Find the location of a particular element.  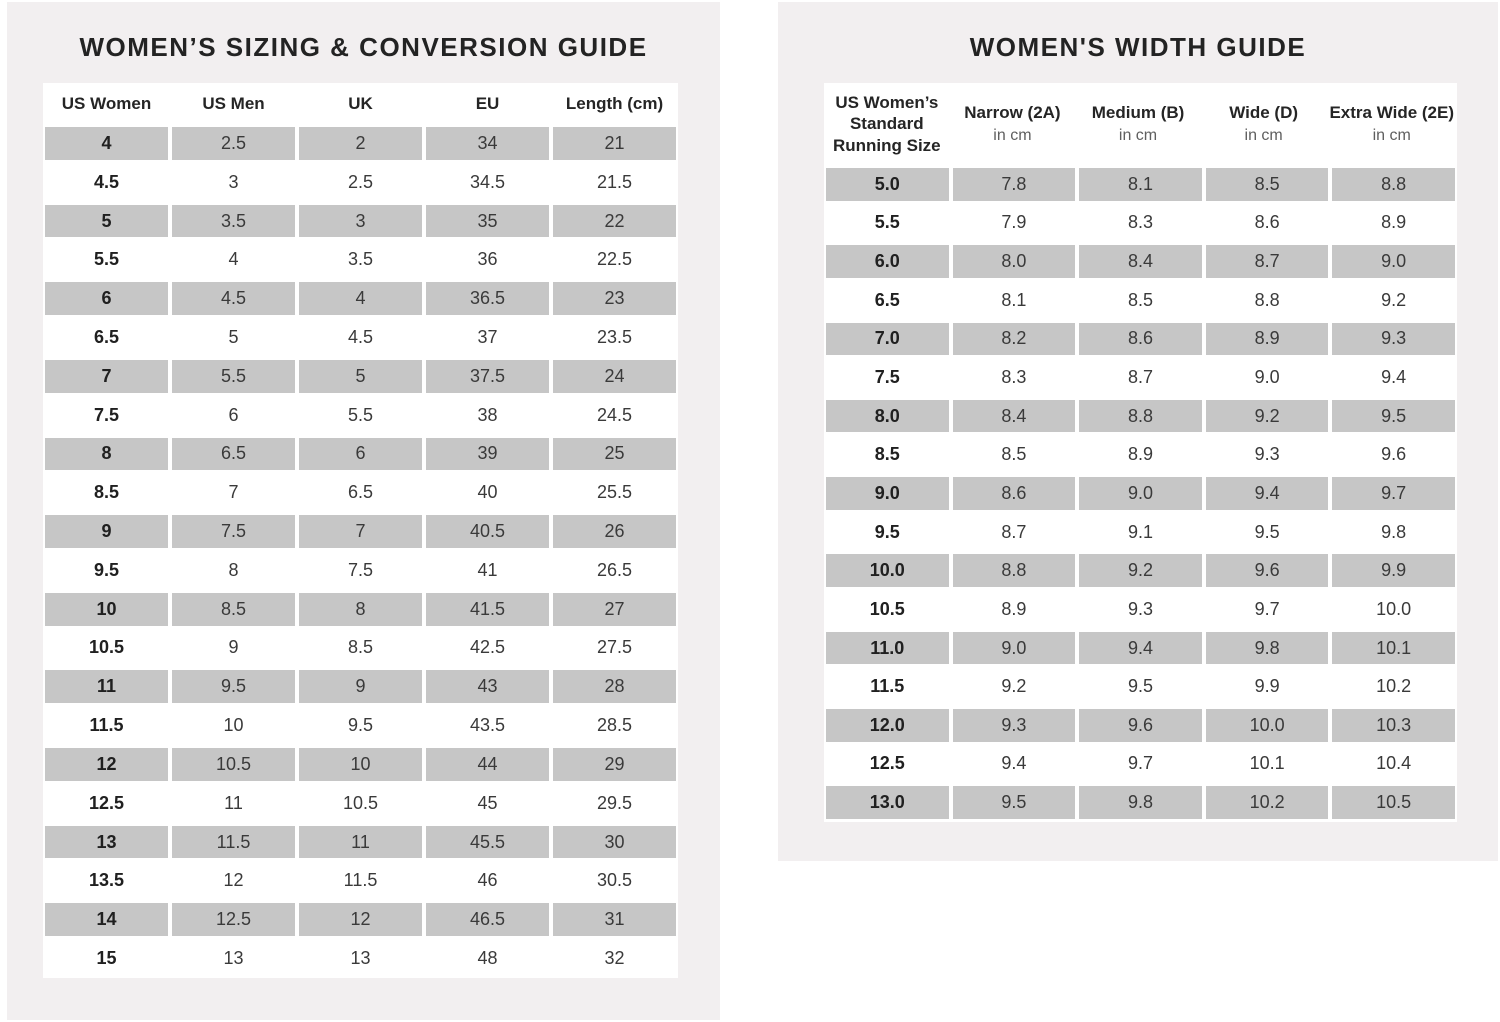

table-cell: 29 is located at coordinates (614, 764).